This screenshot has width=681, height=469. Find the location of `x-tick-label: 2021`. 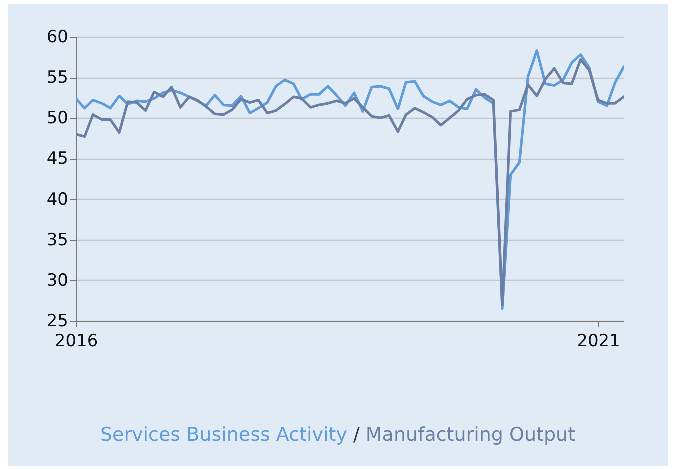

x-tick-label: 2021 is located at coordinates (598, 342).